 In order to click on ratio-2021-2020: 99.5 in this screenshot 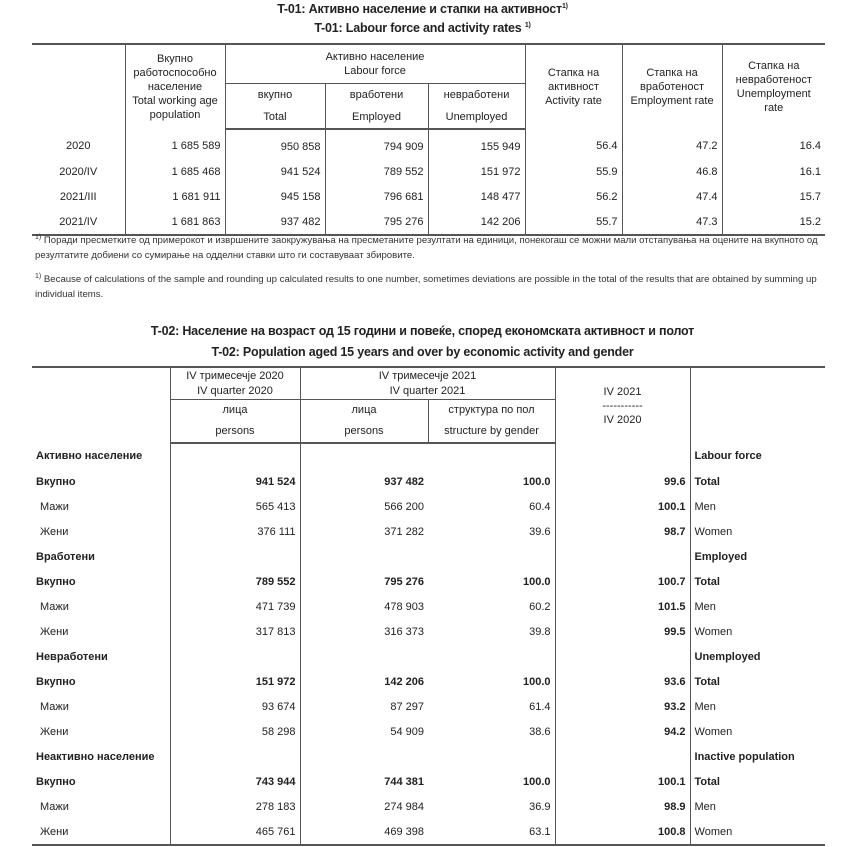, I will do `click(622, 631)`.